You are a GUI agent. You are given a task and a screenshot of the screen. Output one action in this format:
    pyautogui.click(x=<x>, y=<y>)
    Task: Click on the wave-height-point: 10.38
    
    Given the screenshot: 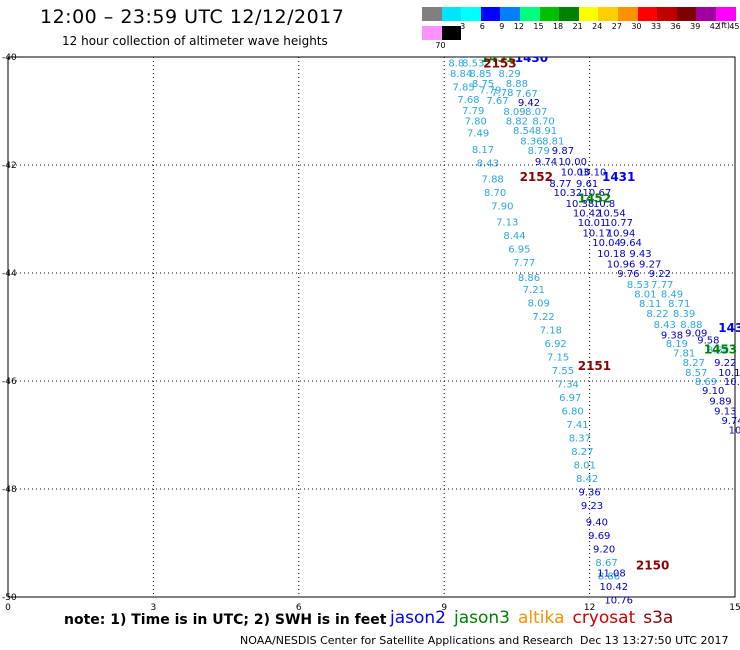 What is the action you would take?
    pyautogui.click(x=580, y=204)
    